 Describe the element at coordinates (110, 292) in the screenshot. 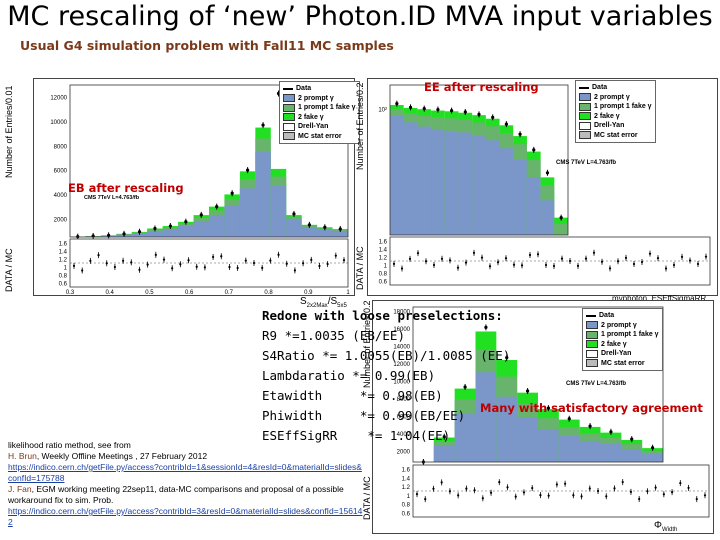

I see `x-tick-label: 0.4` at that location.